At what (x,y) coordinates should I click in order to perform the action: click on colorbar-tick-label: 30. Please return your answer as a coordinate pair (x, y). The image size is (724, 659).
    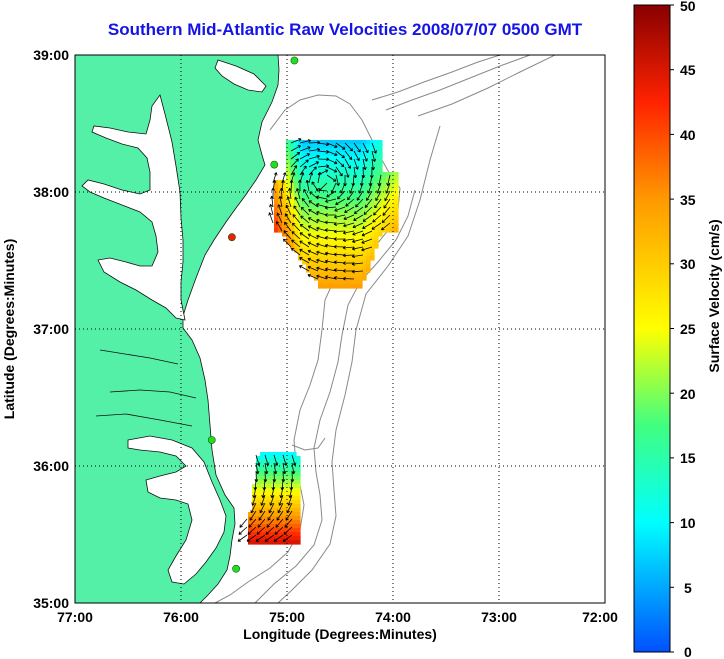
    Looking at the image, I should click on (688, 264).